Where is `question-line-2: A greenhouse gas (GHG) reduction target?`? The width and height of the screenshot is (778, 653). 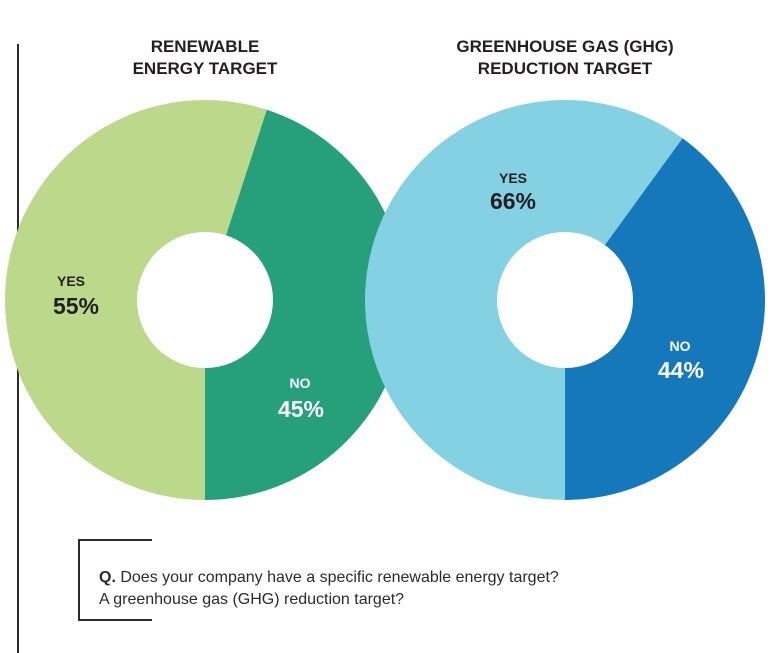
question-line-2: A greenhouse gas (GHG) reduction target? is located at coordinates (252, 599).